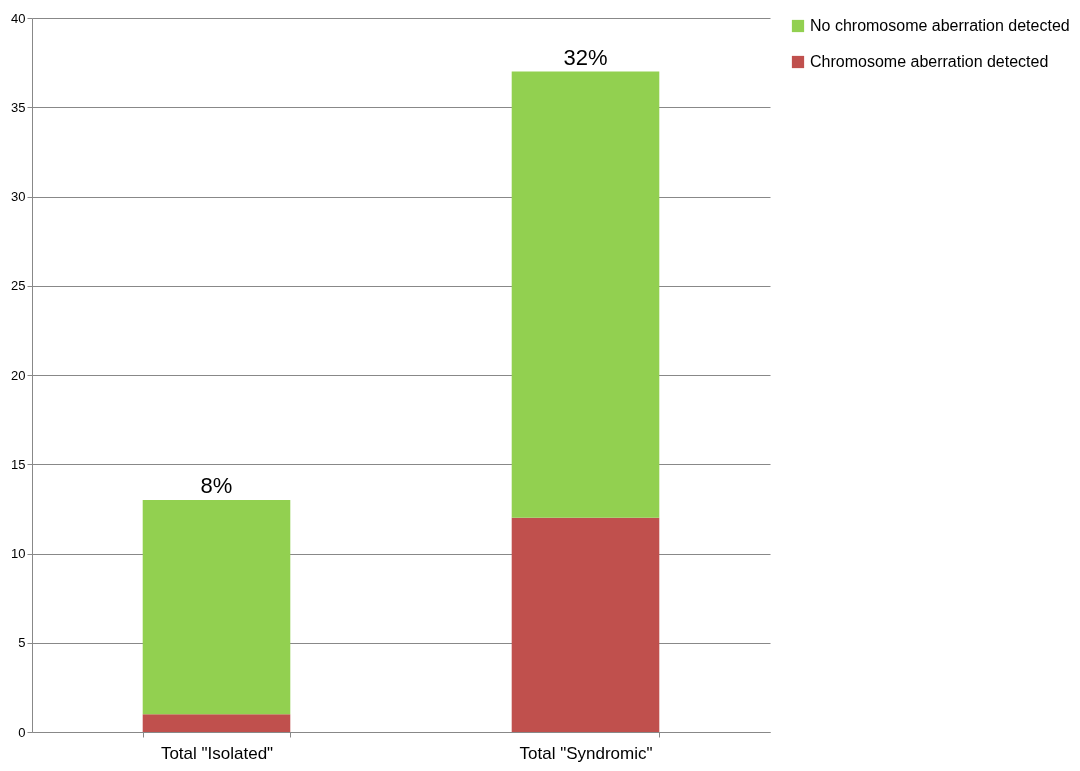 Image resolution: width=1080 pixels, height=771 pixels. I want to click on y-tick-label: 40, so click(18, 18).